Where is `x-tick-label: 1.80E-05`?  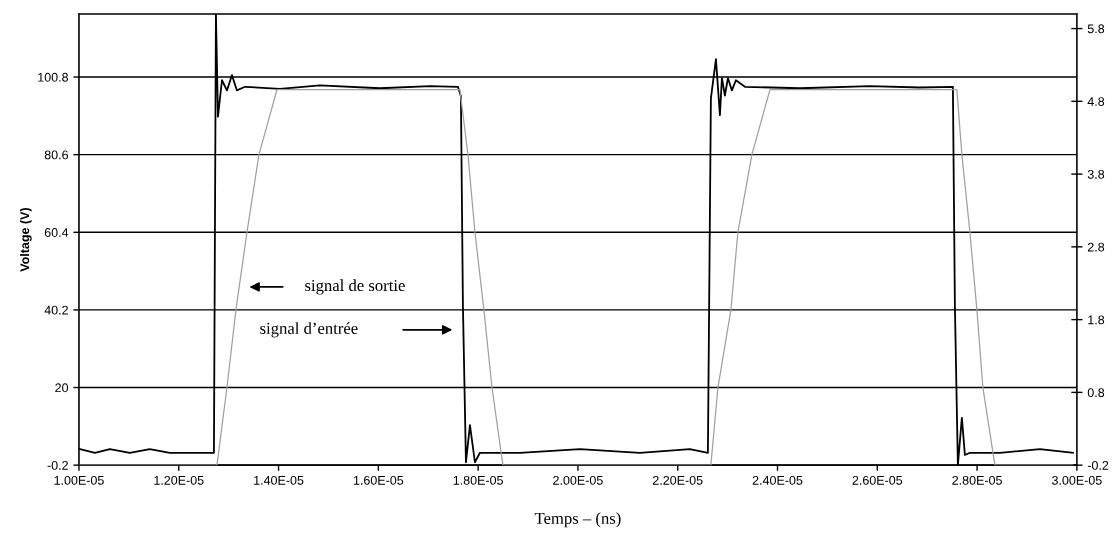
x-tick-label: 1.80E-05 is located at coordinates (478, 480).